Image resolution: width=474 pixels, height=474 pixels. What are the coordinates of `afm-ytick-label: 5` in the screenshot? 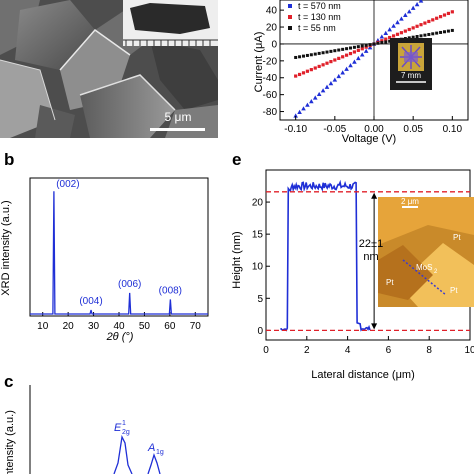 It's located at (260, 299).